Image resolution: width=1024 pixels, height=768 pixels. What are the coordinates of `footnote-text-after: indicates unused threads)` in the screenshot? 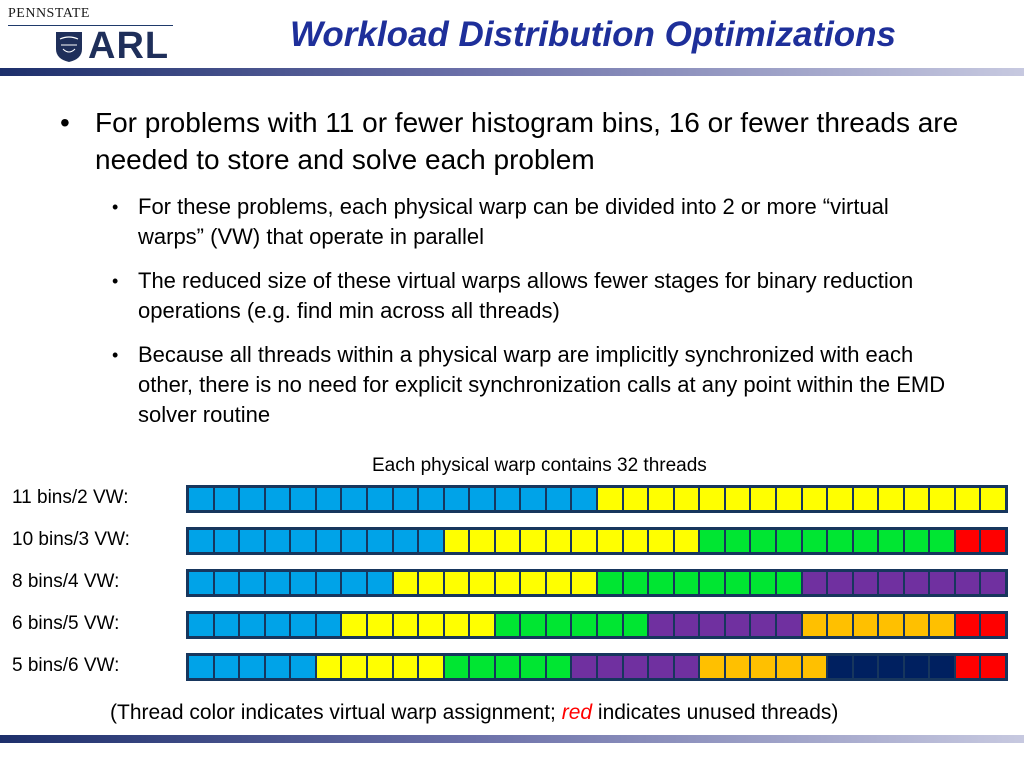 It's located at (715, 712).